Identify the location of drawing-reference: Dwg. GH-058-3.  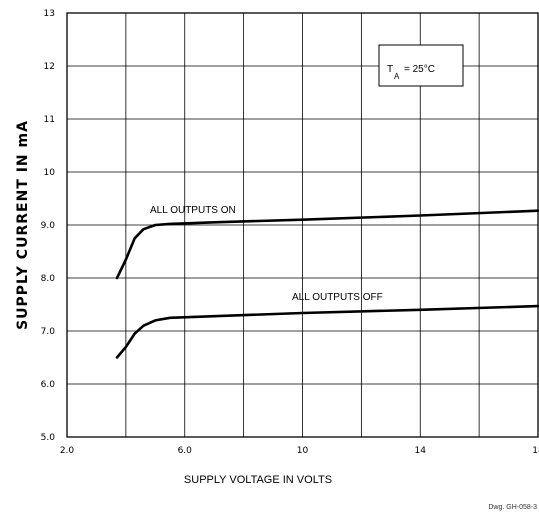
(512, 507).